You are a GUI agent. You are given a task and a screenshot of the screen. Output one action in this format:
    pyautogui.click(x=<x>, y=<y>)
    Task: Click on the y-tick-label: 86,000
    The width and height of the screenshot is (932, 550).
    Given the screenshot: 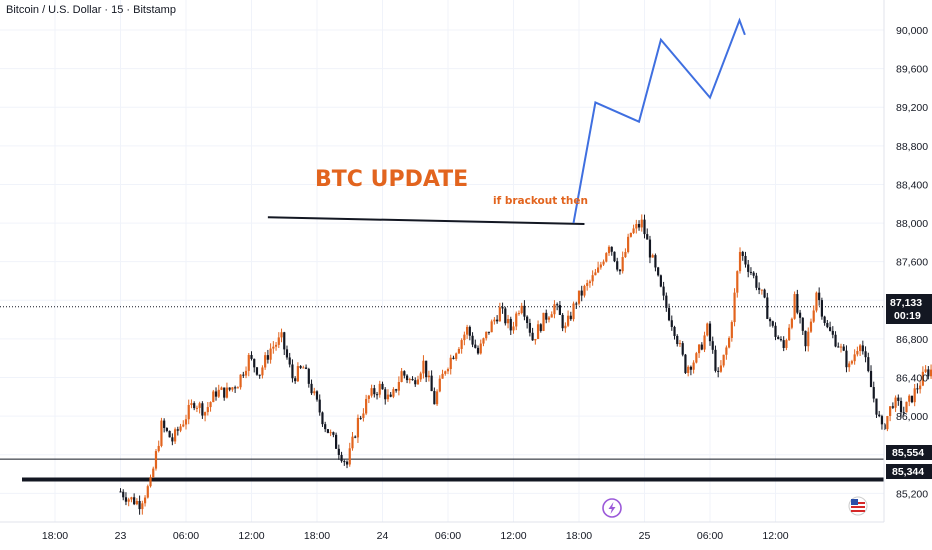 What is the action you would take?
    pyautogui.click(x=912, y=417)
    